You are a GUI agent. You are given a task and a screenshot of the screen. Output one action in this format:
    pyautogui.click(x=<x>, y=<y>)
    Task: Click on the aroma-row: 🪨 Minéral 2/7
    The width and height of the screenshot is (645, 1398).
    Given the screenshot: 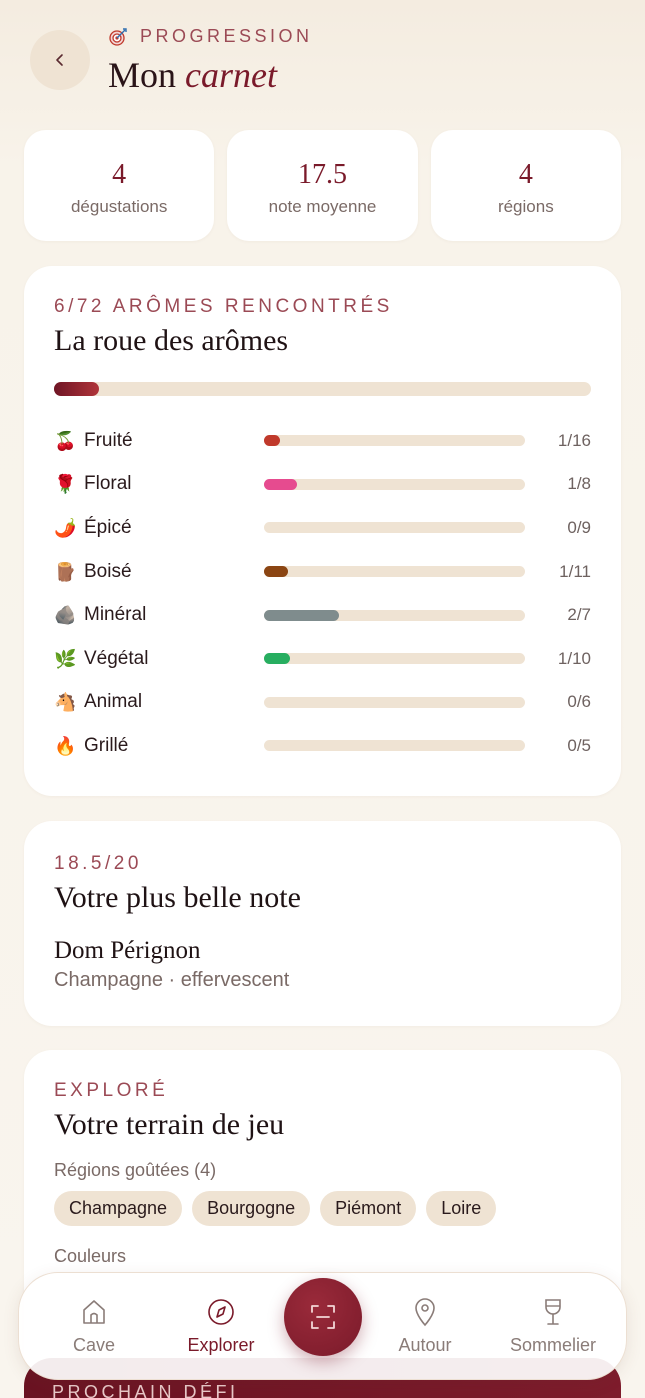 What is the action you would take?
    pyautogui.click(x=322, y=615)
    